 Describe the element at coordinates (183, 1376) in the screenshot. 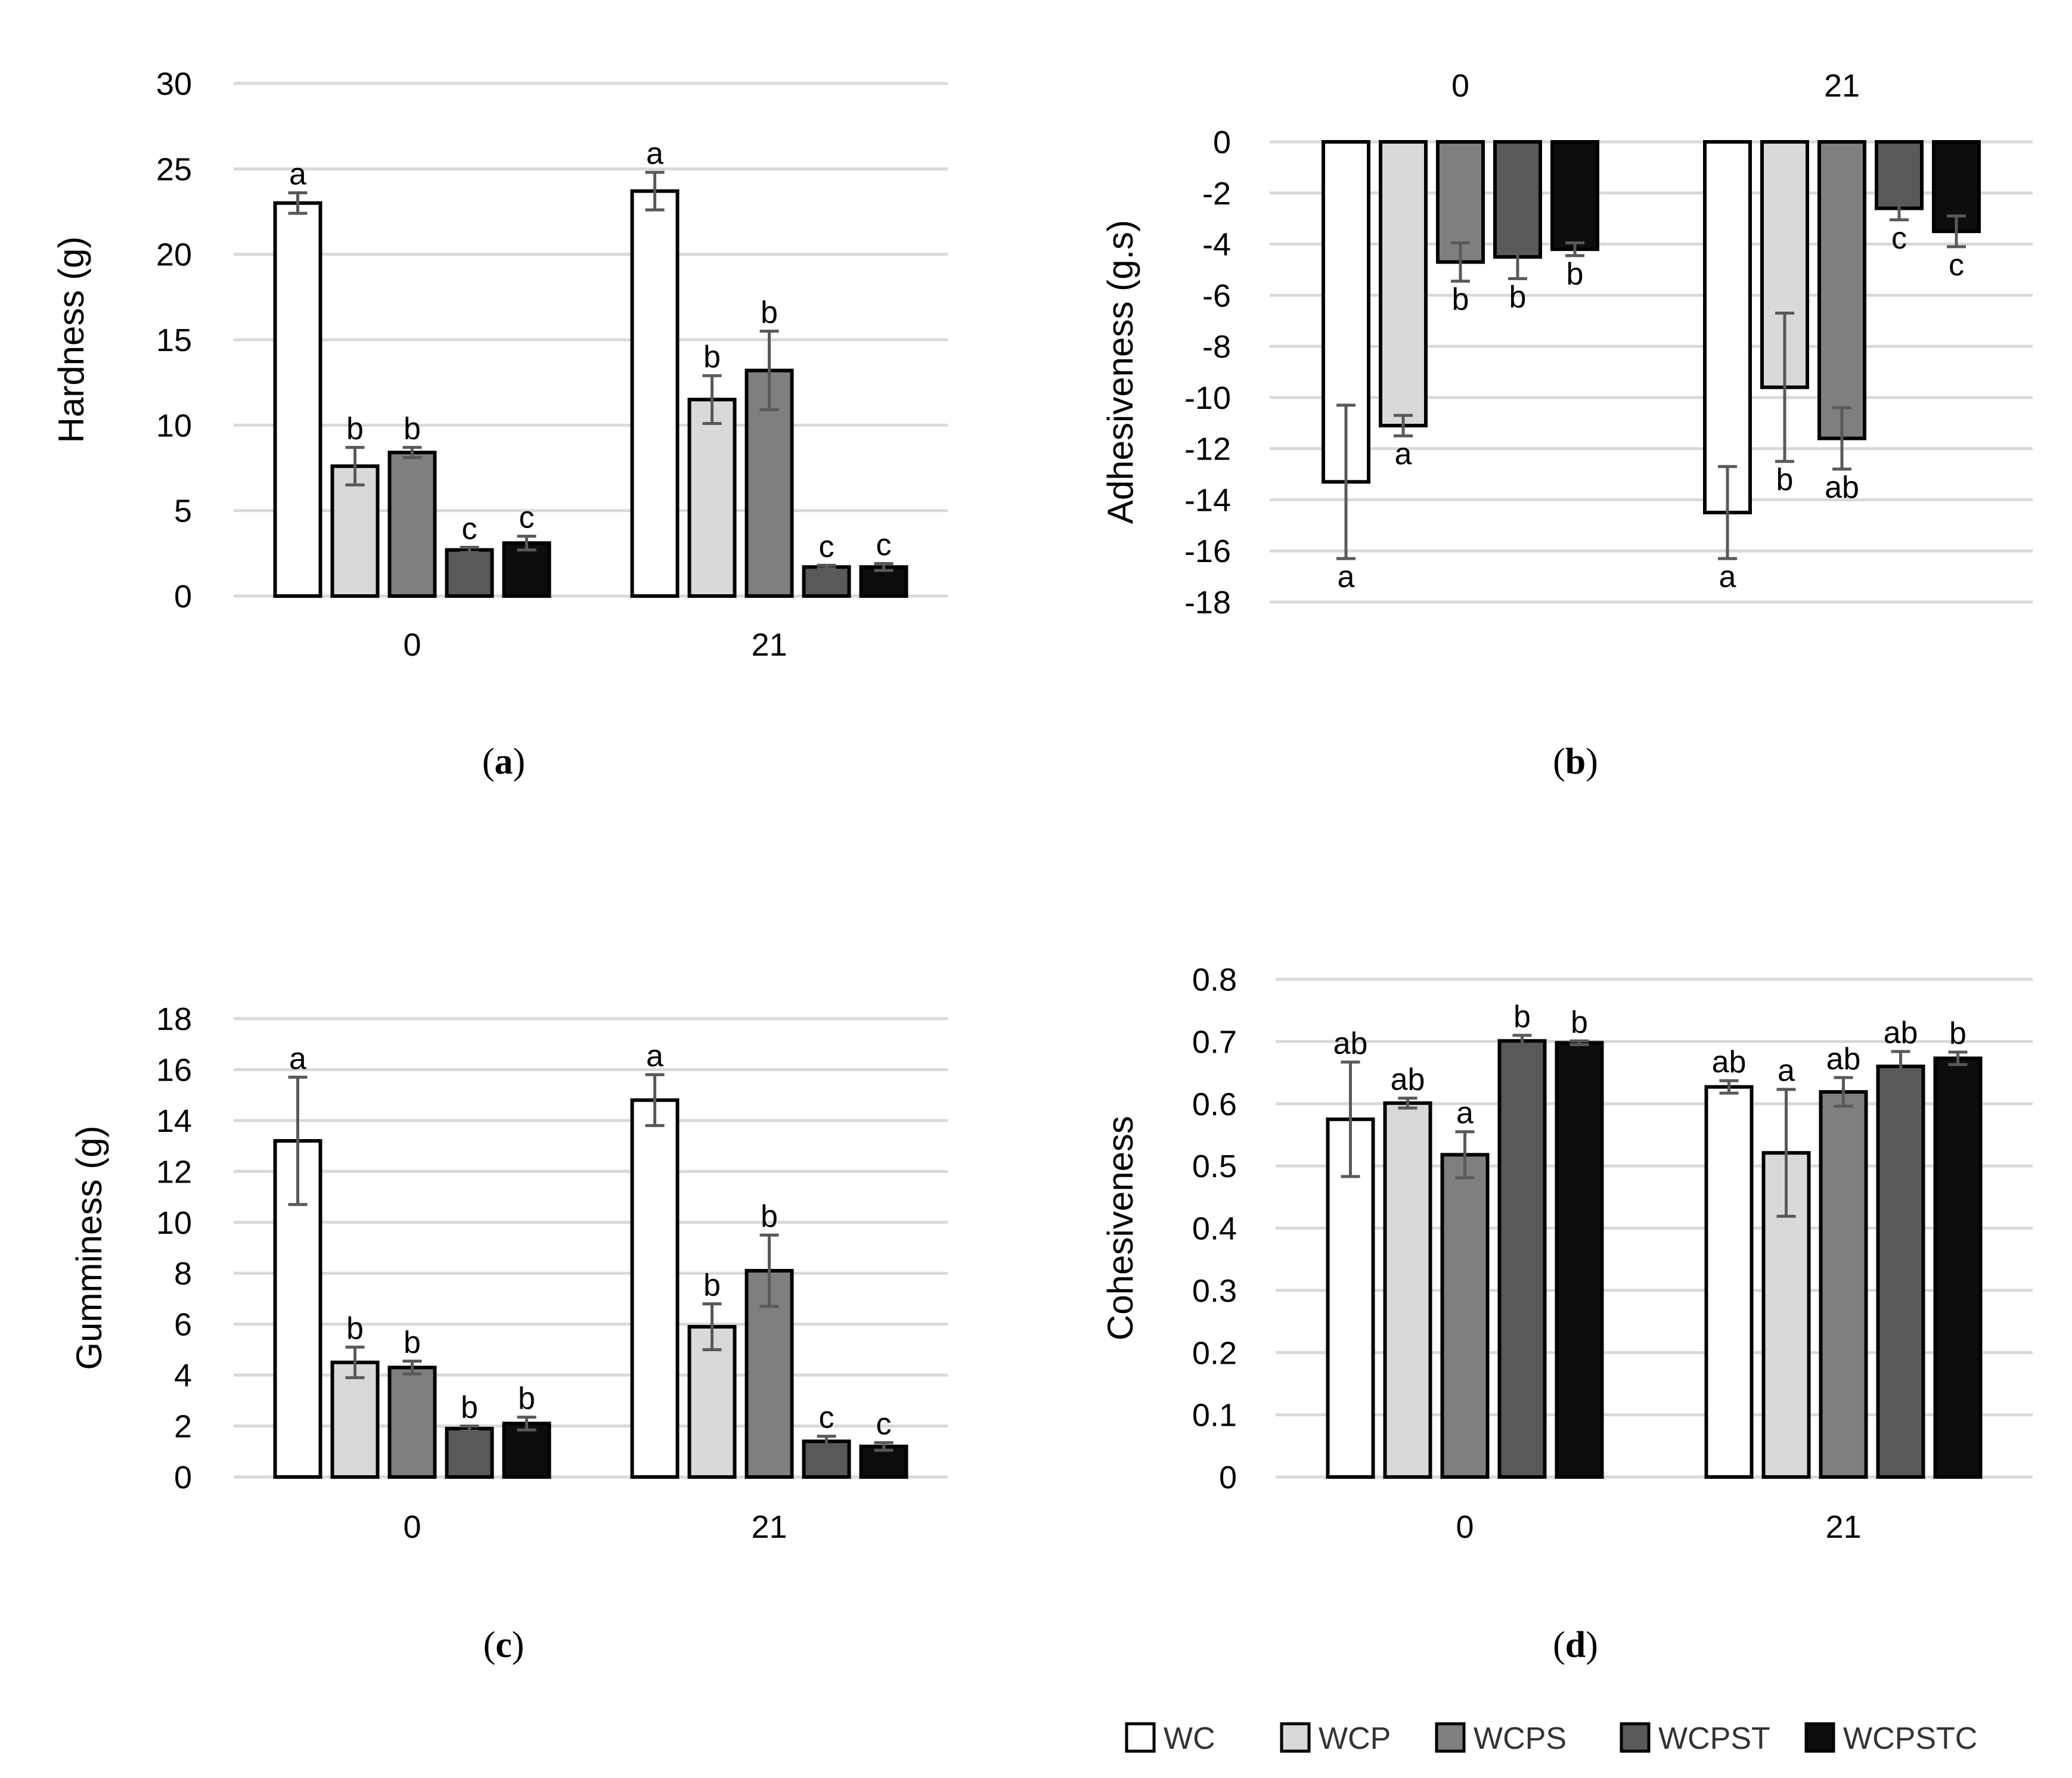

I see `y-tick-label: 4` at that location.